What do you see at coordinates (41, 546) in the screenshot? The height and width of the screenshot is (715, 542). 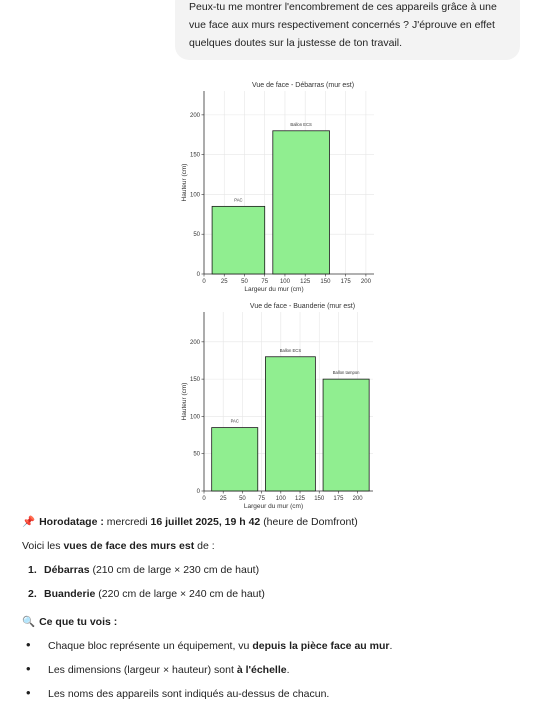 I see `intro-prefix: Voici les` at bounding box center [41, 546].